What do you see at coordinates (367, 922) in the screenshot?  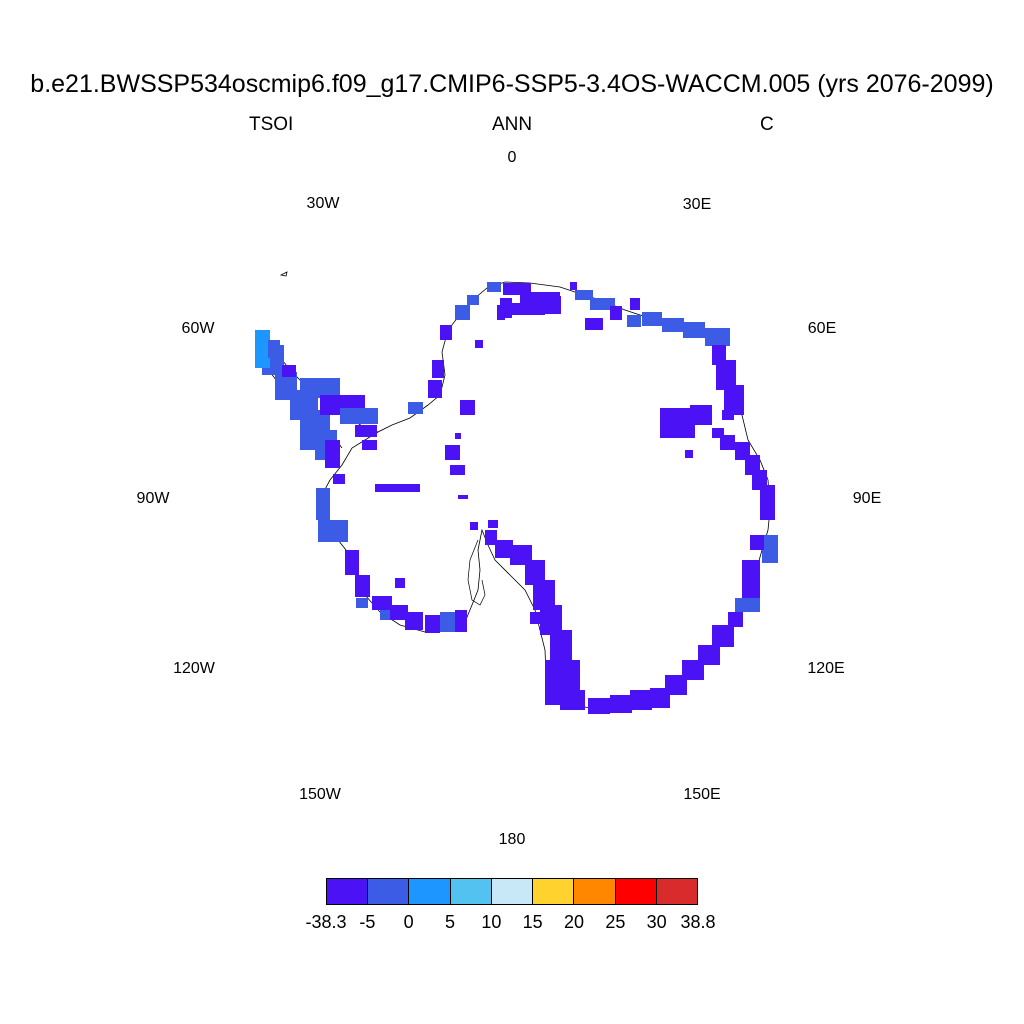 I see `colorbar-label: -5` at bounding box center [367, 922].